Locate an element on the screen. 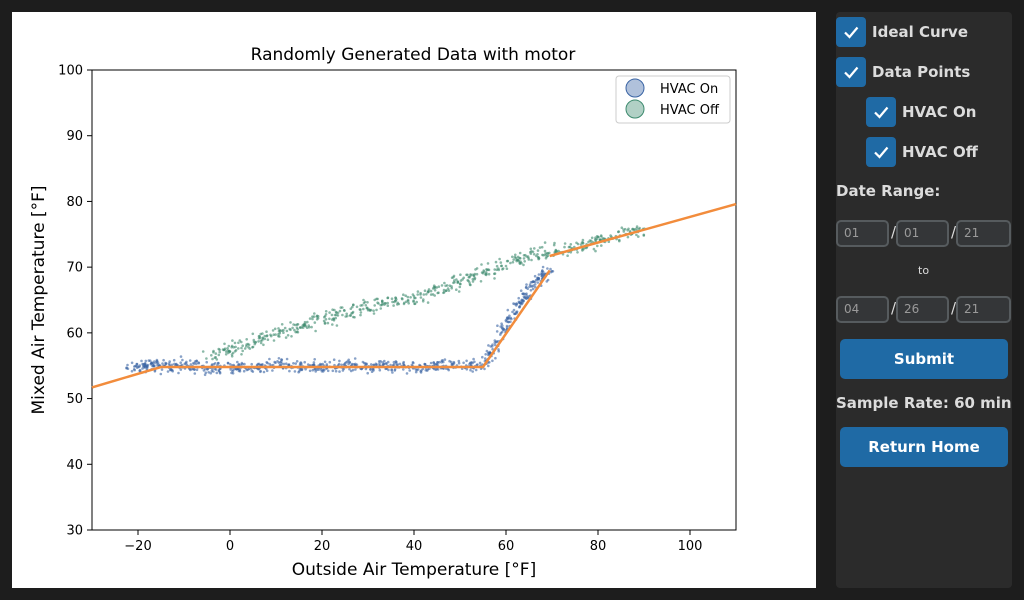 The width and height of the screenshot is (1024, 600). hvac-off-checkbox-row: HVAC Off is located at coordinates (922, 152).